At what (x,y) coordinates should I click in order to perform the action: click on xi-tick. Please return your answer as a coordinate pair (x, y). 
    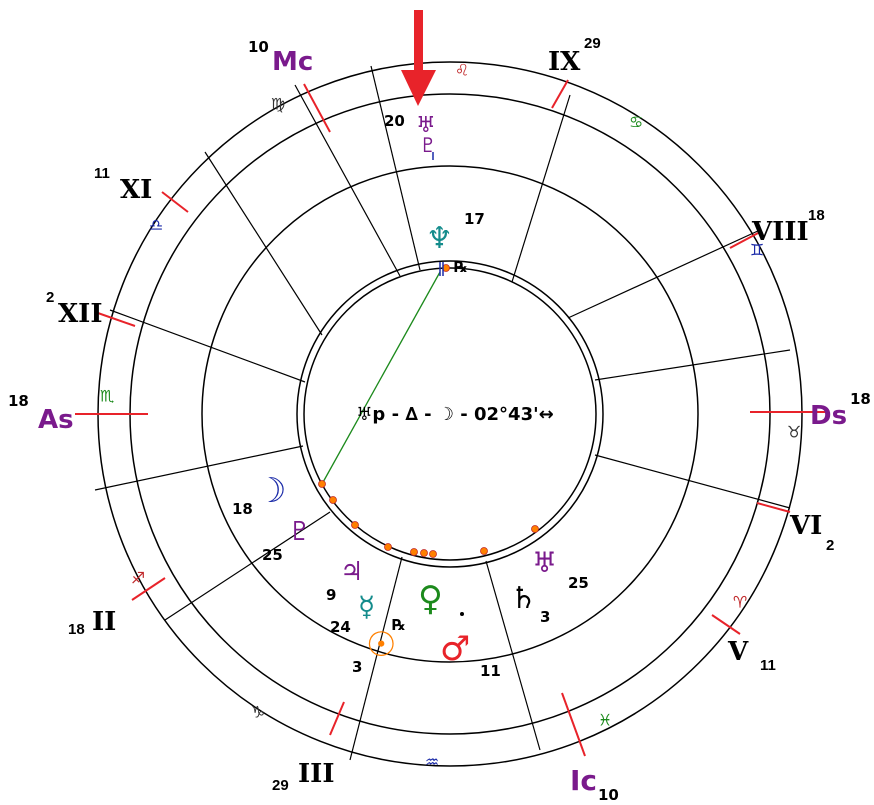
    Looking at the image, I should click on (175, 202).